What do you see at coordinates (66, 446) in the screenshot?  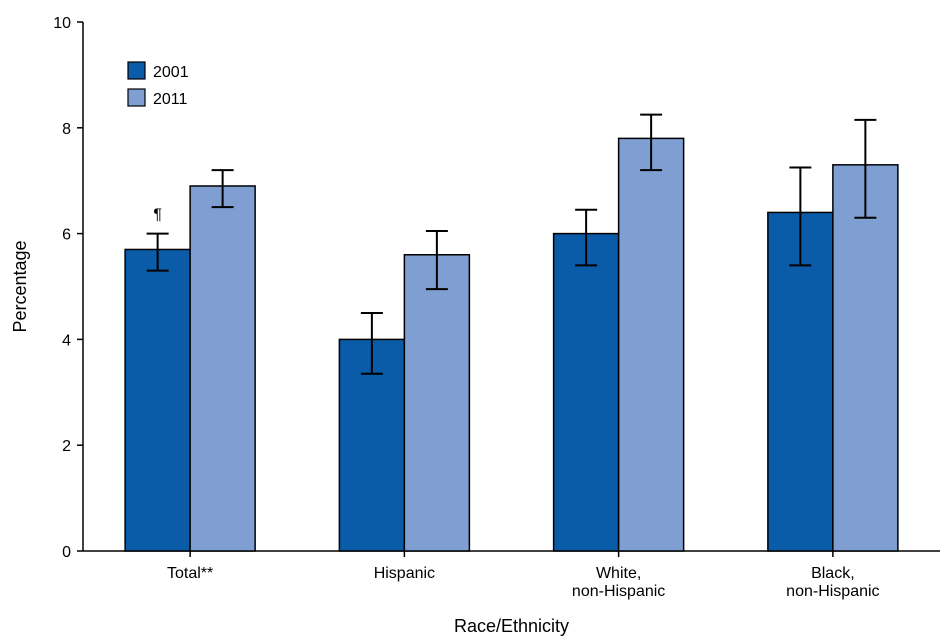 I see `y-tick-label: 2` at bounding box center [66, 446].